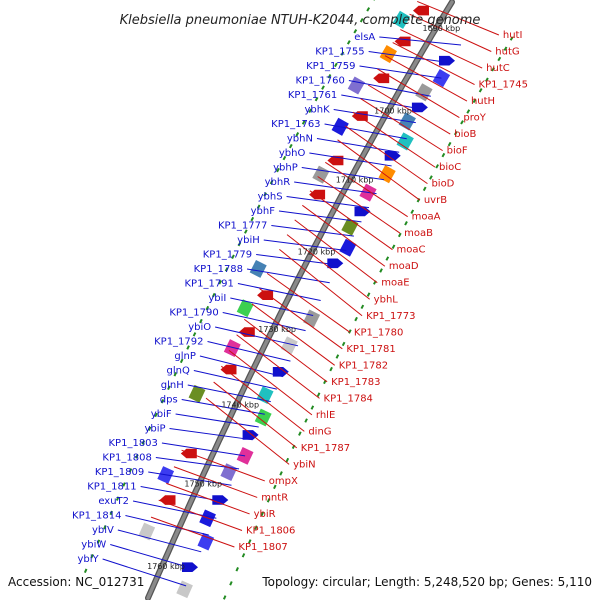 Image resolution: width=600 pixels, height=600 pixels. Describe the element at coordinates (119, 472) in the screenshot. I see `forward-gene-label: KP1_1809` at that location.